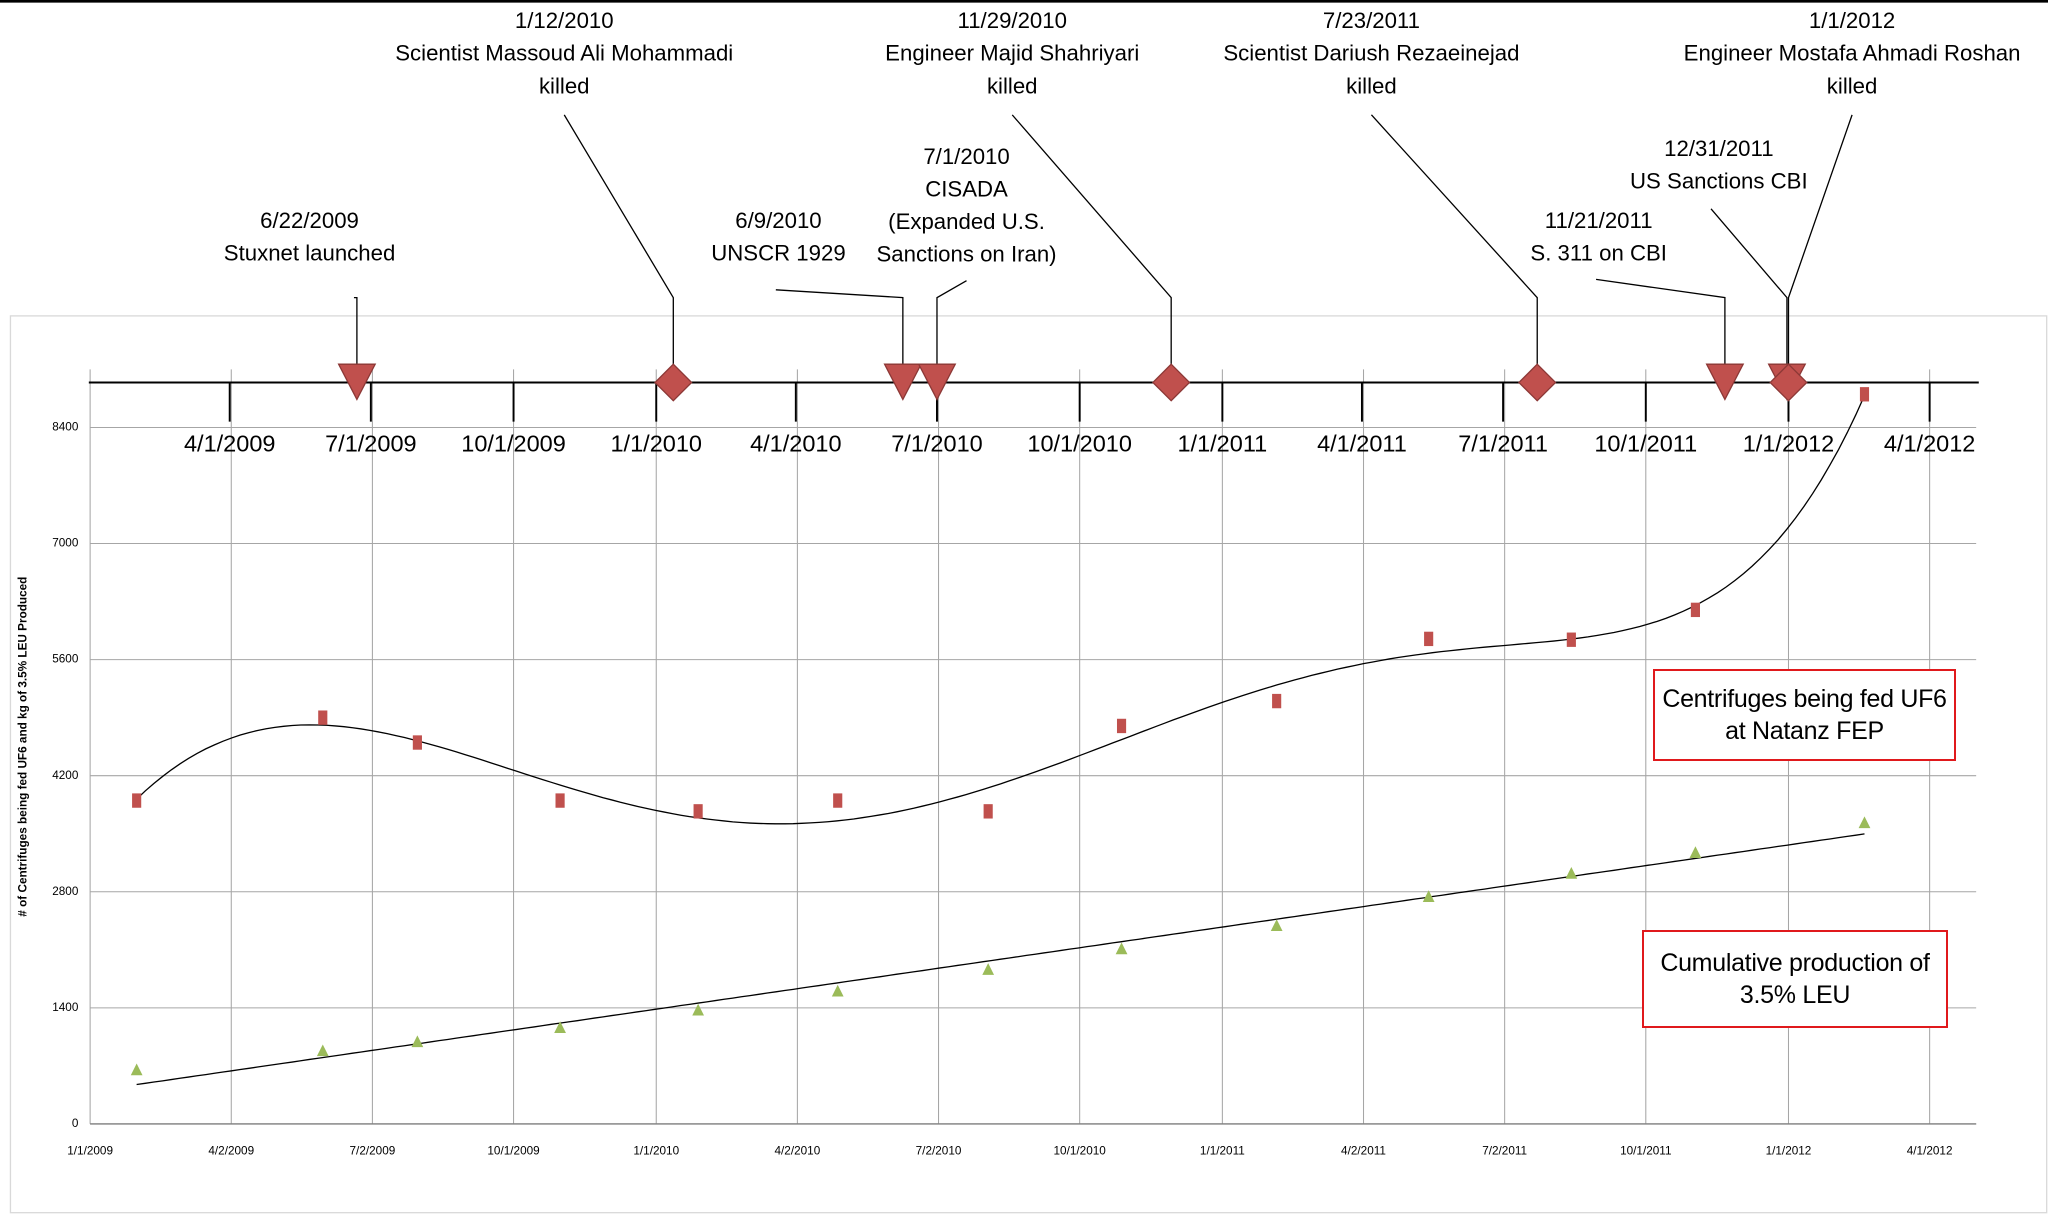  Describe the element at coordinates (309, 220) in the screenshot. I see `event-date: 6/22/2009` at that location.